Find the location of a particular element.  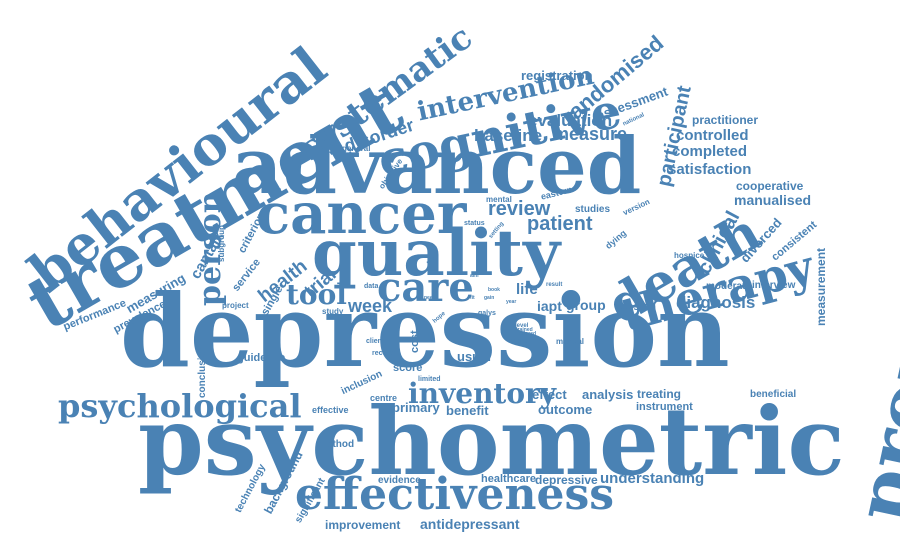

word-hospice: hospice is located at coordinates (689, 255).